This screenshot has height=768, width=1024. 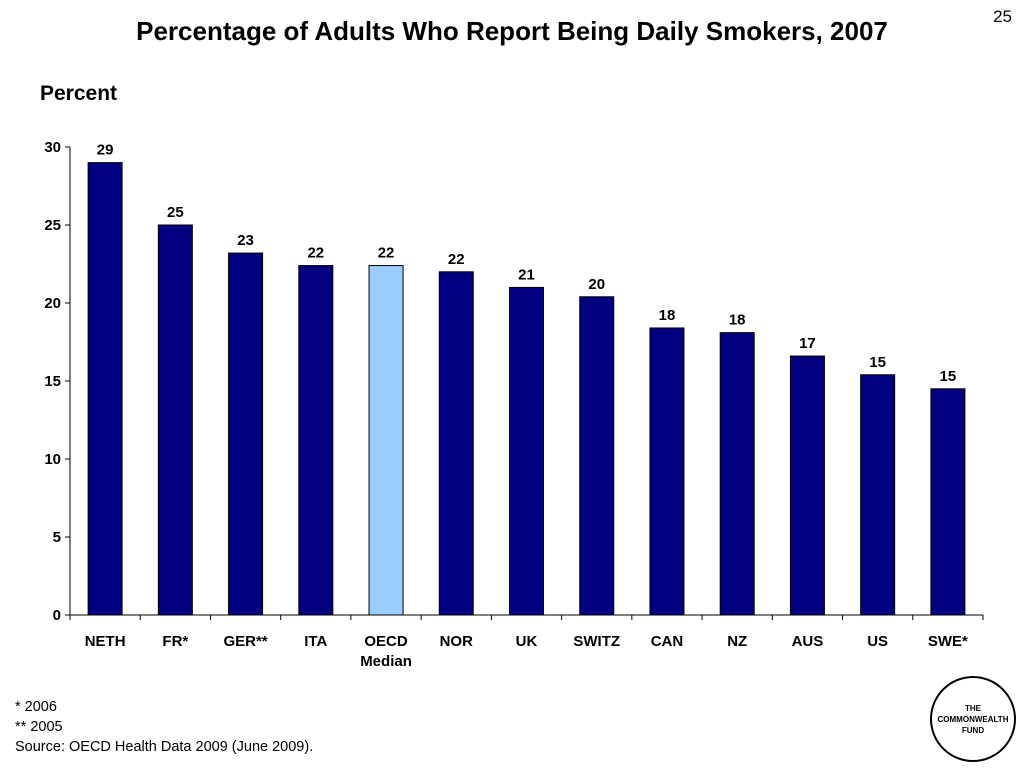 I want to click on y-axis-label: Percent, so click(x=79, y=93).